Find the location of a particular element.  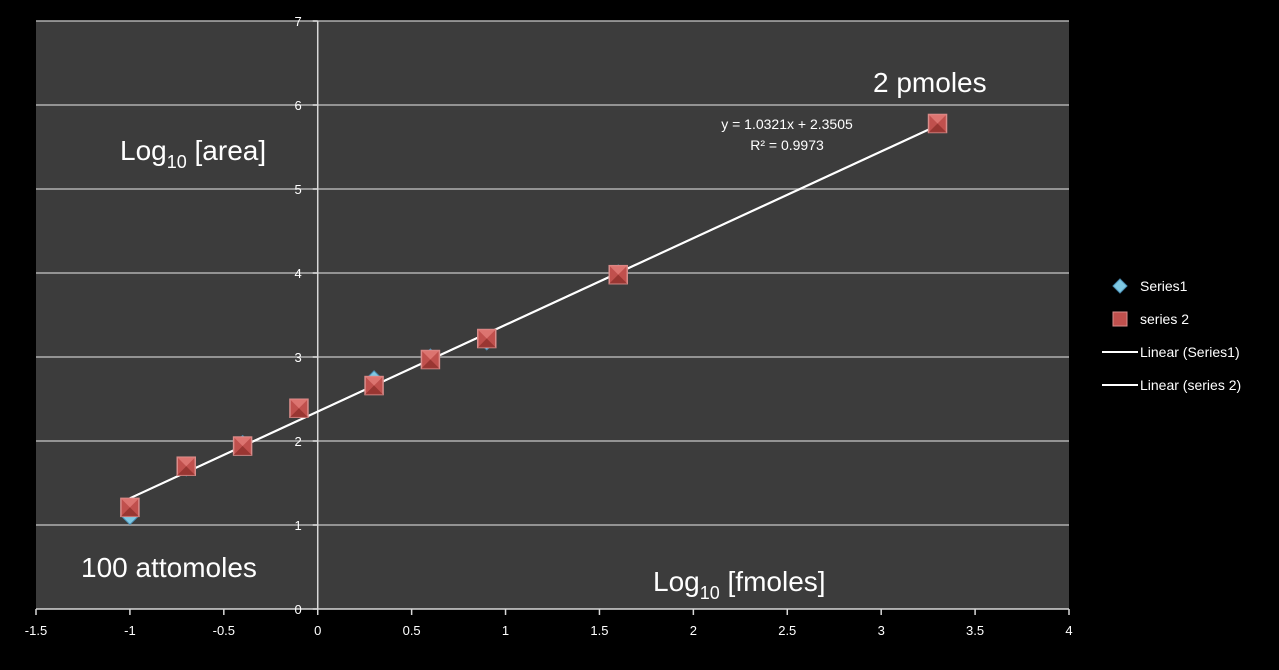

x-tick-label: 2.5 is located at coordinates (787, 630).